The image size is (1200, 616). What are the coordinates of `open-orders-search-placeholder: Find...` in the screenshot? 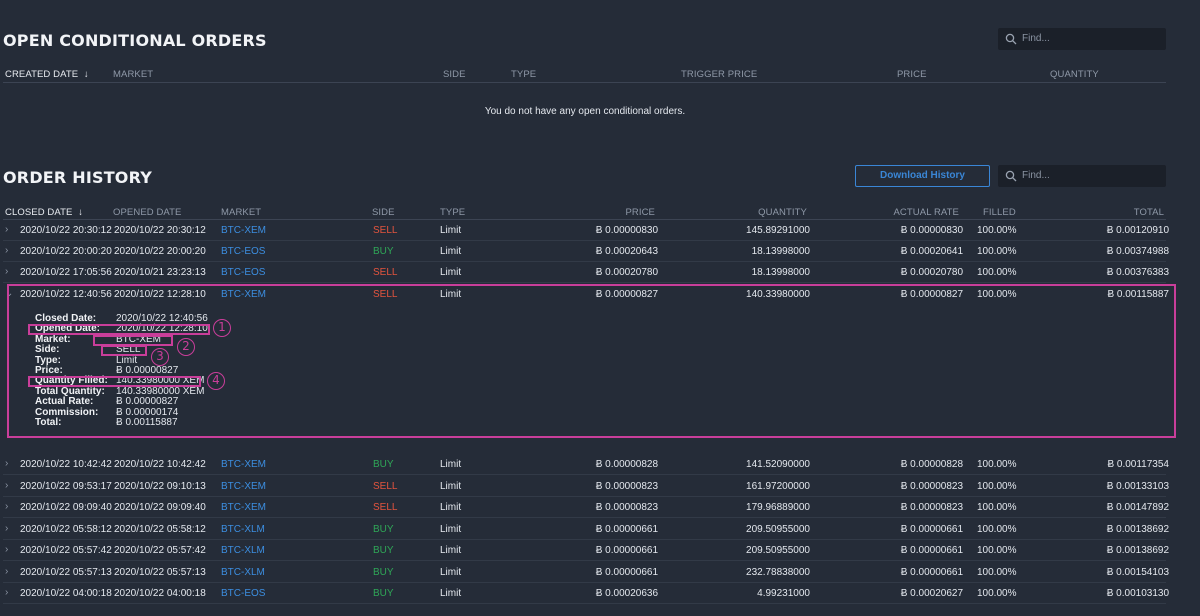 It's located at (1036, 38).